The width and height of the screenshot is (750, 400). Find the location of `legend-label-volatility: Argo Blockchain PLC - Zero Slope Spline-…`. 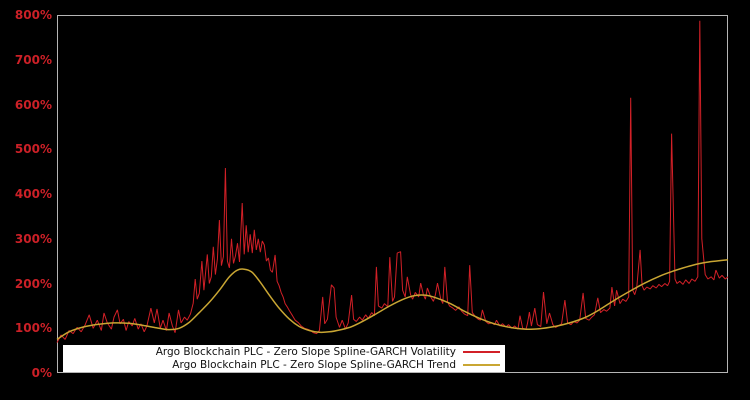

legend-label-volatility: Argo Blockchain PLC - Zero Slope Spline-… is located at coordinates (305, 351).